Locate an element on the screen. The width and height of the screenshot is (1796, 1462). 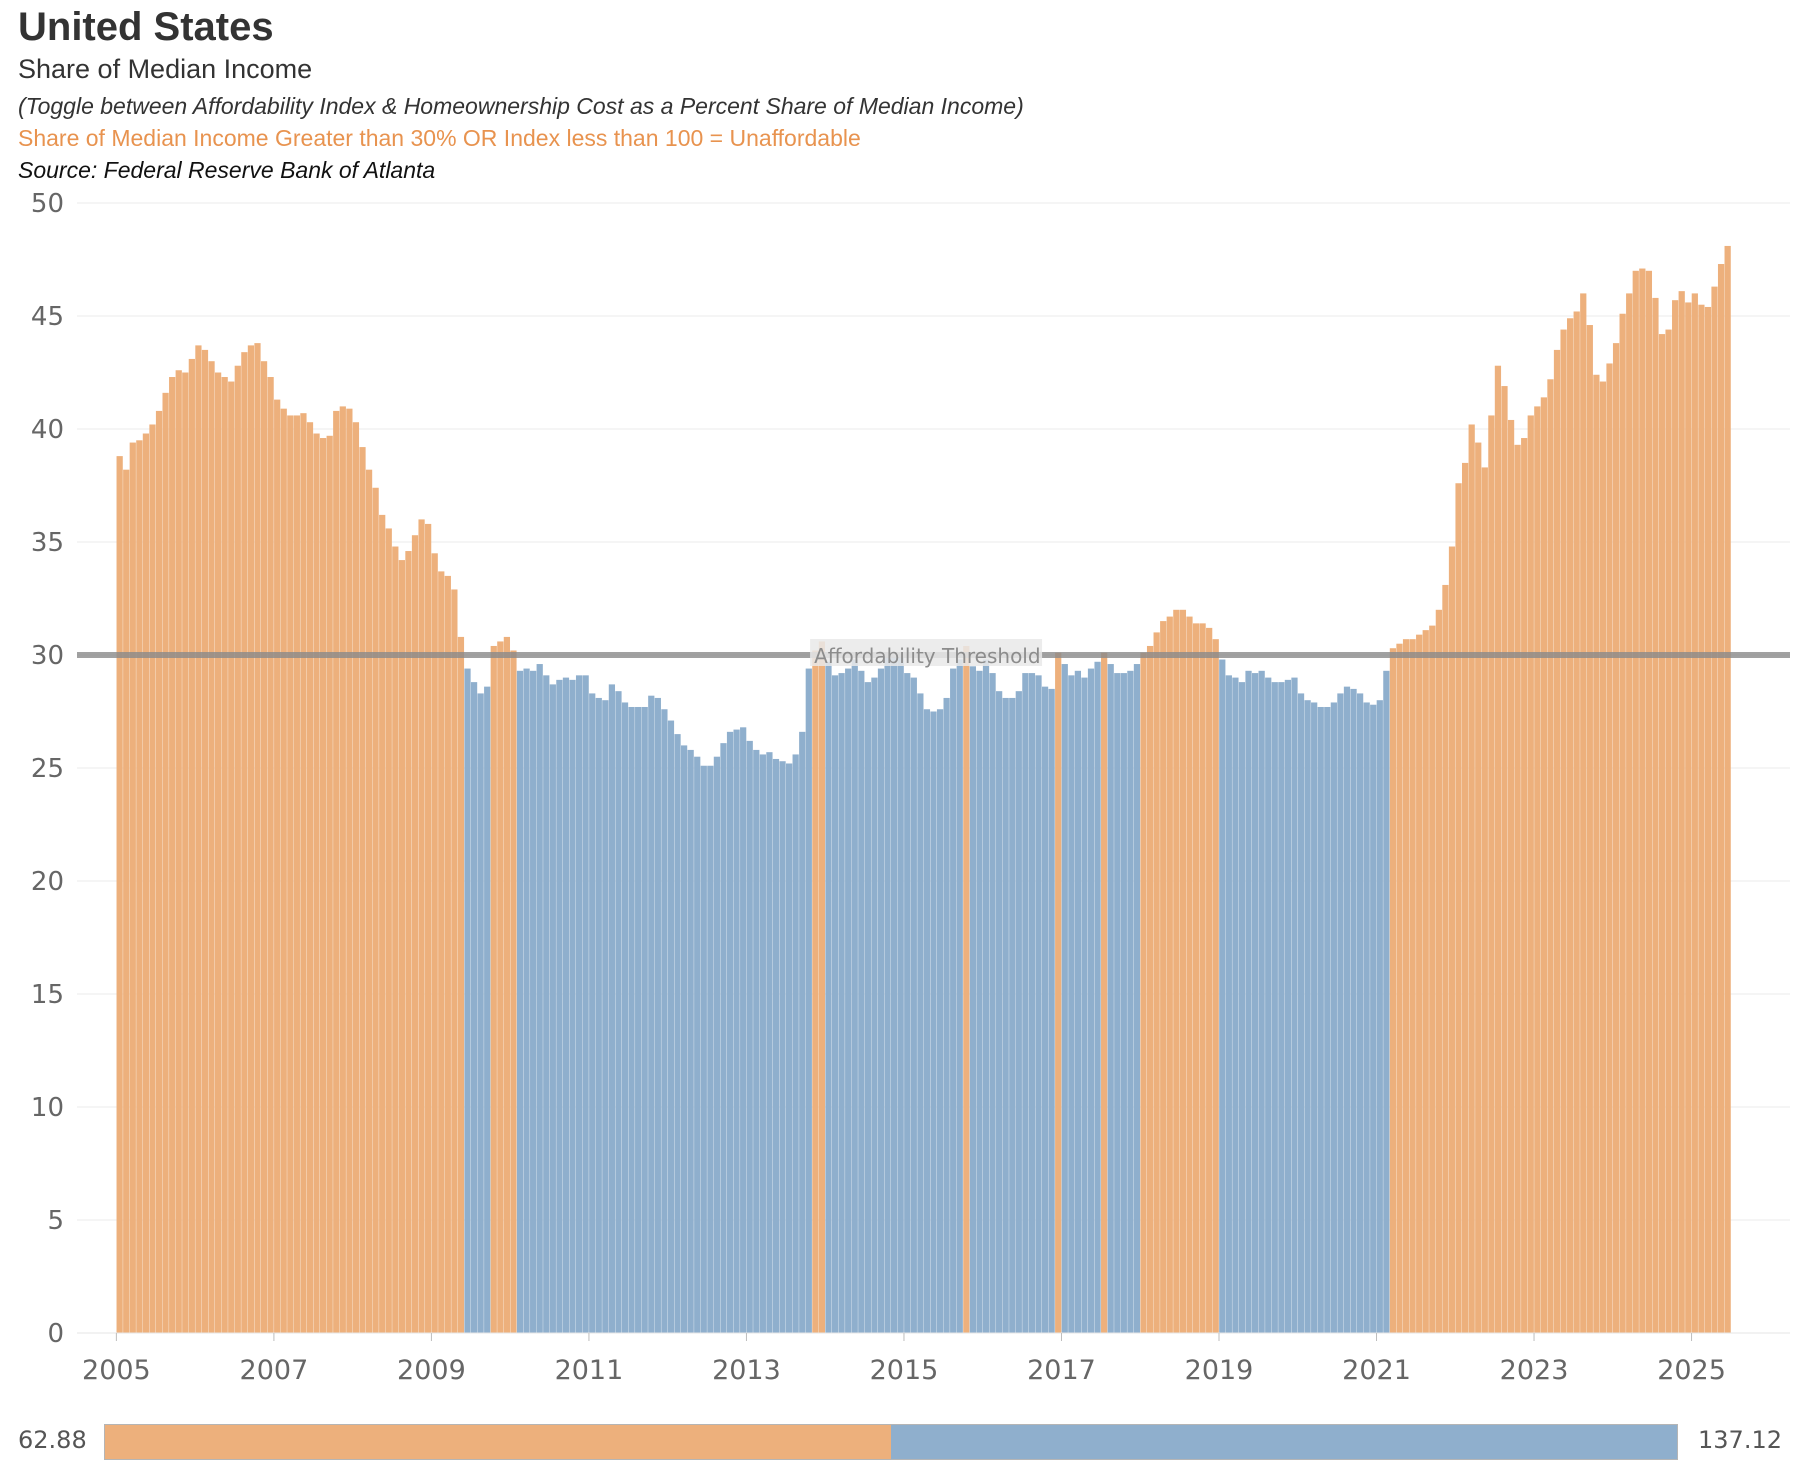
y-tick-label: 35 is located at coordinates (47, 543).